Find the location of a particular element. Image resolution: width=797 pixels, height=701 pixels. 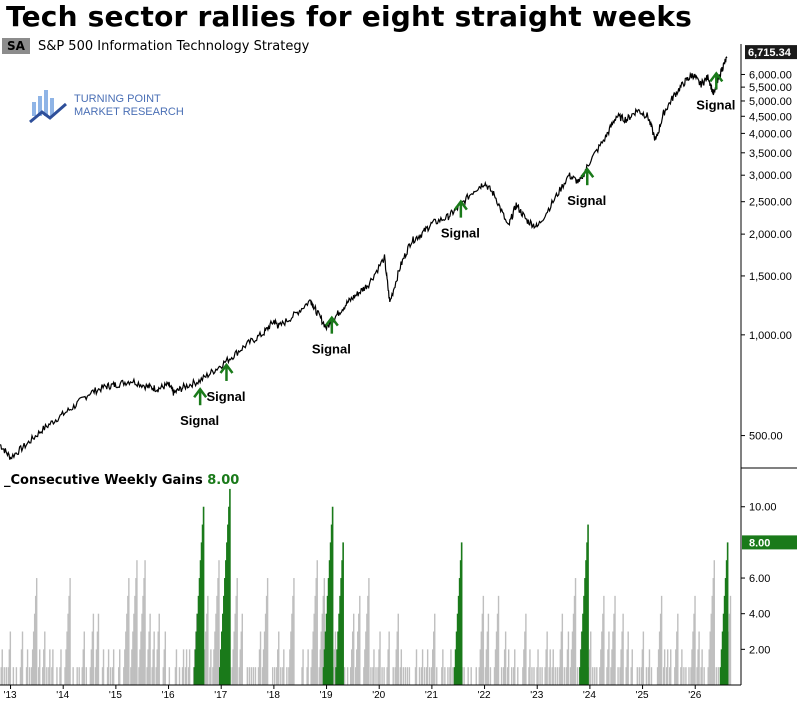

symbol-badge: SA is located at coordinates (16, 46).